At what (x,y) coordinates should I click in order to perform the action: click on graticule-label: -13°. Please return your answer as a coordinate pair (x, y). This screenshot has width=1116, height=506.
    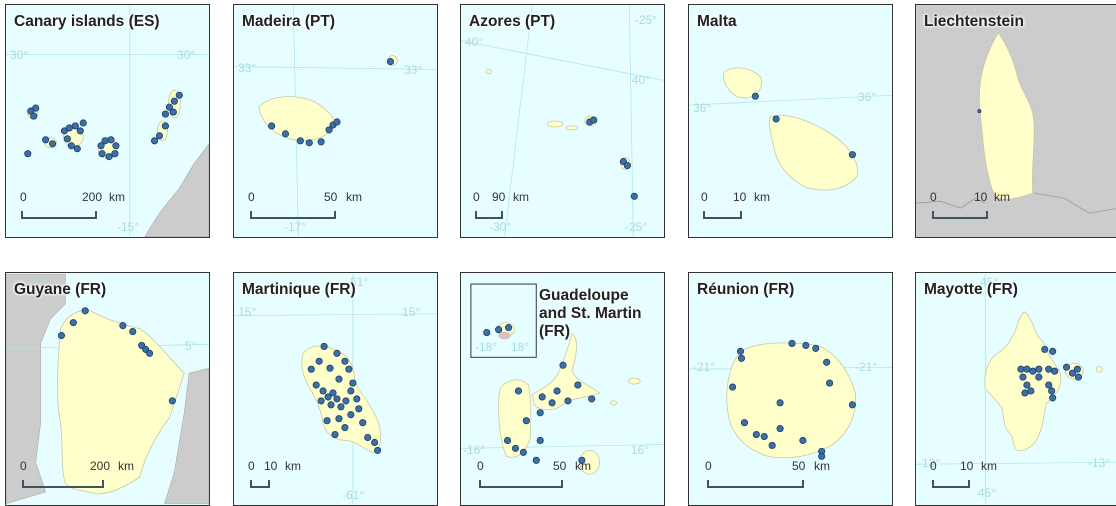
    Looking at the image, I should click on (929, 463).